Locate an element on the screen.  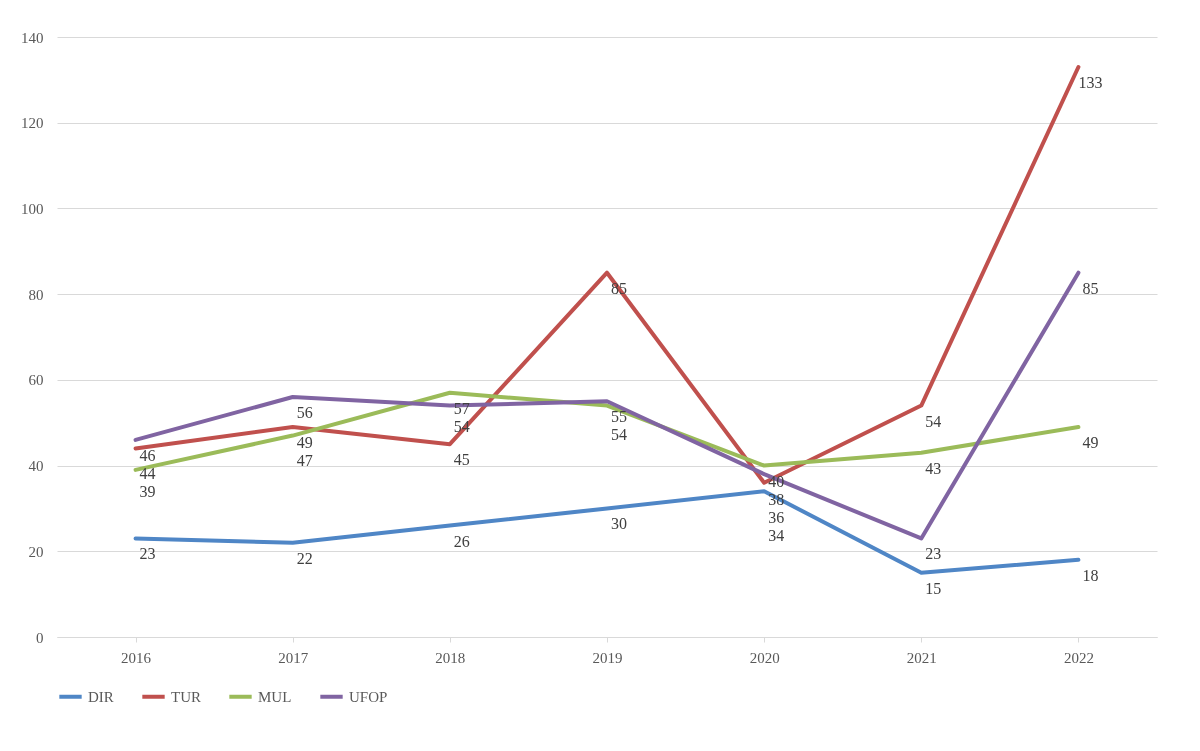
data-label: 44 is located at coordinates (147, 473).